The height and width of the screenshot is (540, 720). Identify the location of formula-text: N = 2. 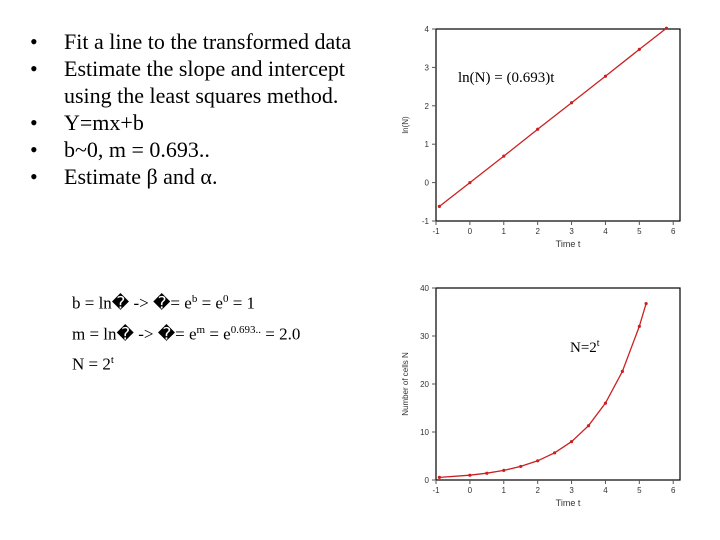
(91, 364).